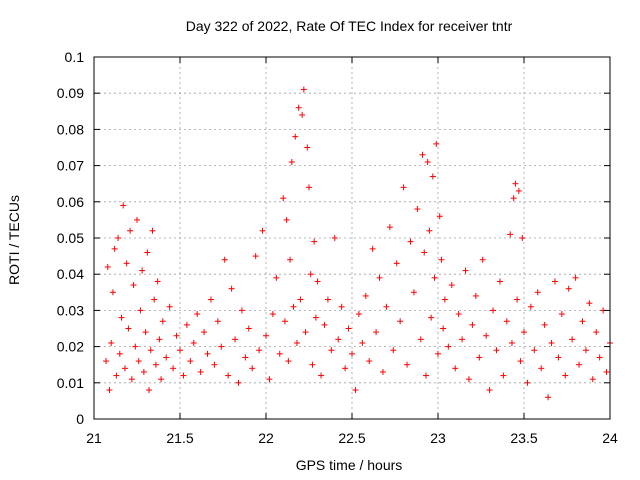  What do you see at coordinates (610, 438) in the screenshot?
I see `x-tick-label: 24` at bounding box center [610, 438].